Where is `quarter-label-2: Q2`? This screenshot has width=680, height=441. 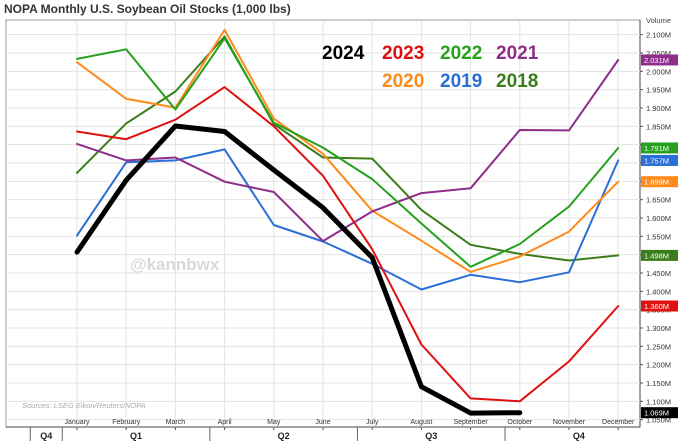 quarter-label-2: Q2 is located at coordinates (284, 436).